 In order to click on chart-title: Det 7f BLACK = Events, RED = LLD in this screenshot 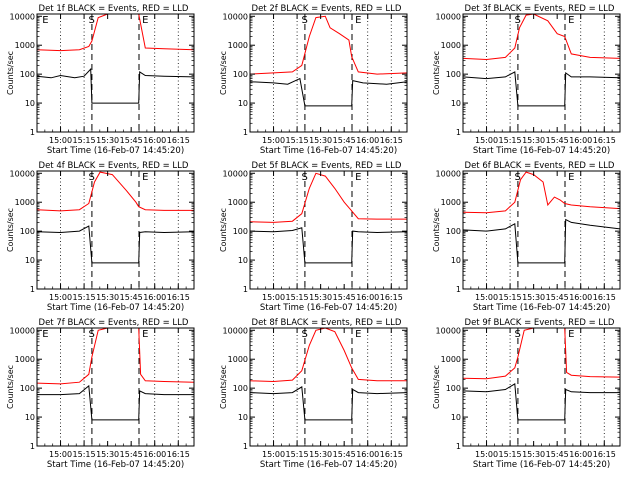, I will do `click(114, 323)`.